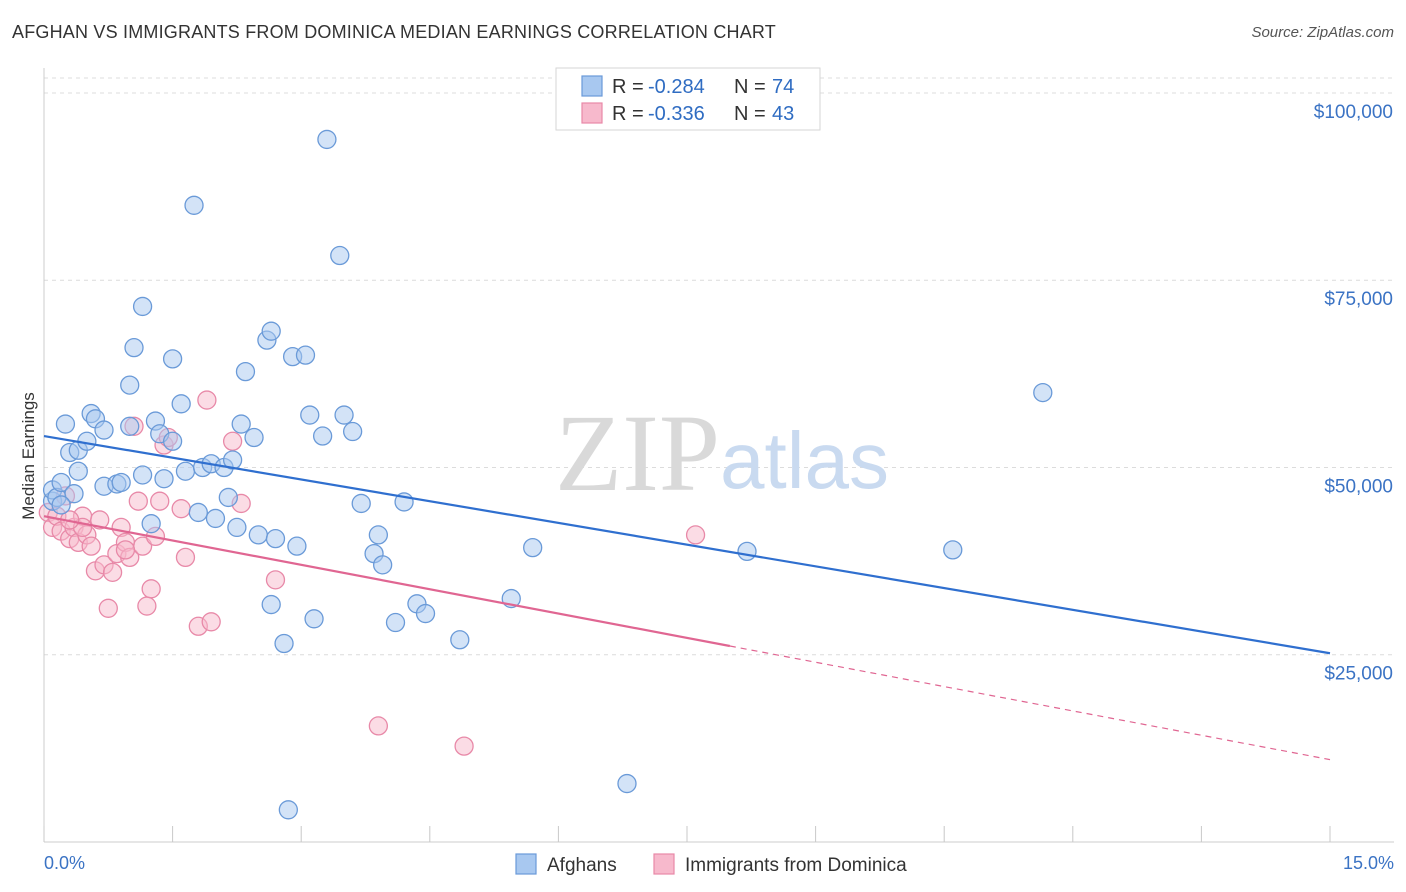 This screenshot has height=892, width=1406. Describe the element at coordinates (1358, 486) in the screenshot. I see `y-tick-label-1: $50,000` at that location.